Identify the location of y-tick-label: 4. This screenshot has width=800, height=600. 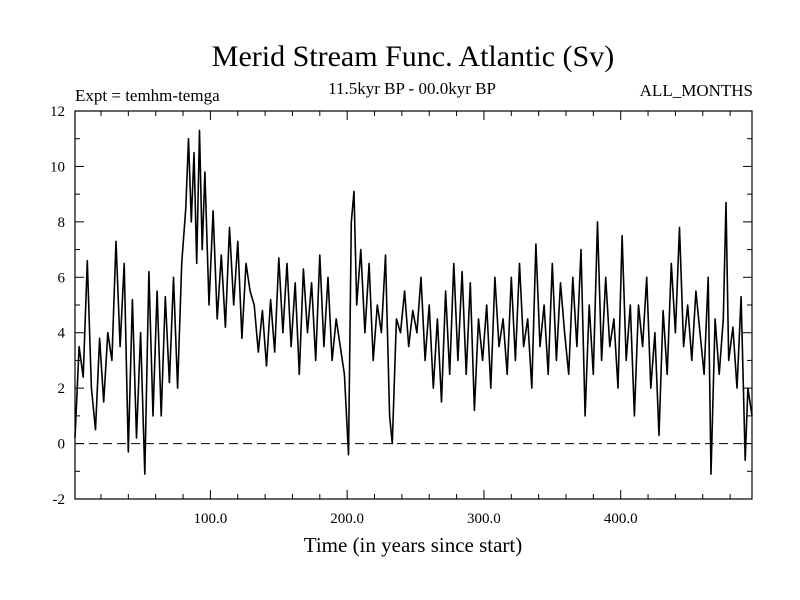
(62, 334).